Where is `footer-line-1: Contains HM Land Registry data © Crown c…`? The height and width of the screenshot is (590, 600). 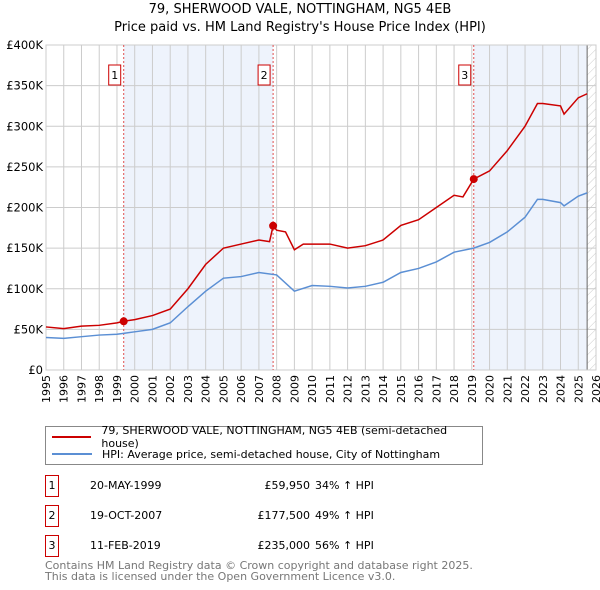 footer-line-1: Contains HM Land Registry data © Crown c… is located at coordinates (259, 565).